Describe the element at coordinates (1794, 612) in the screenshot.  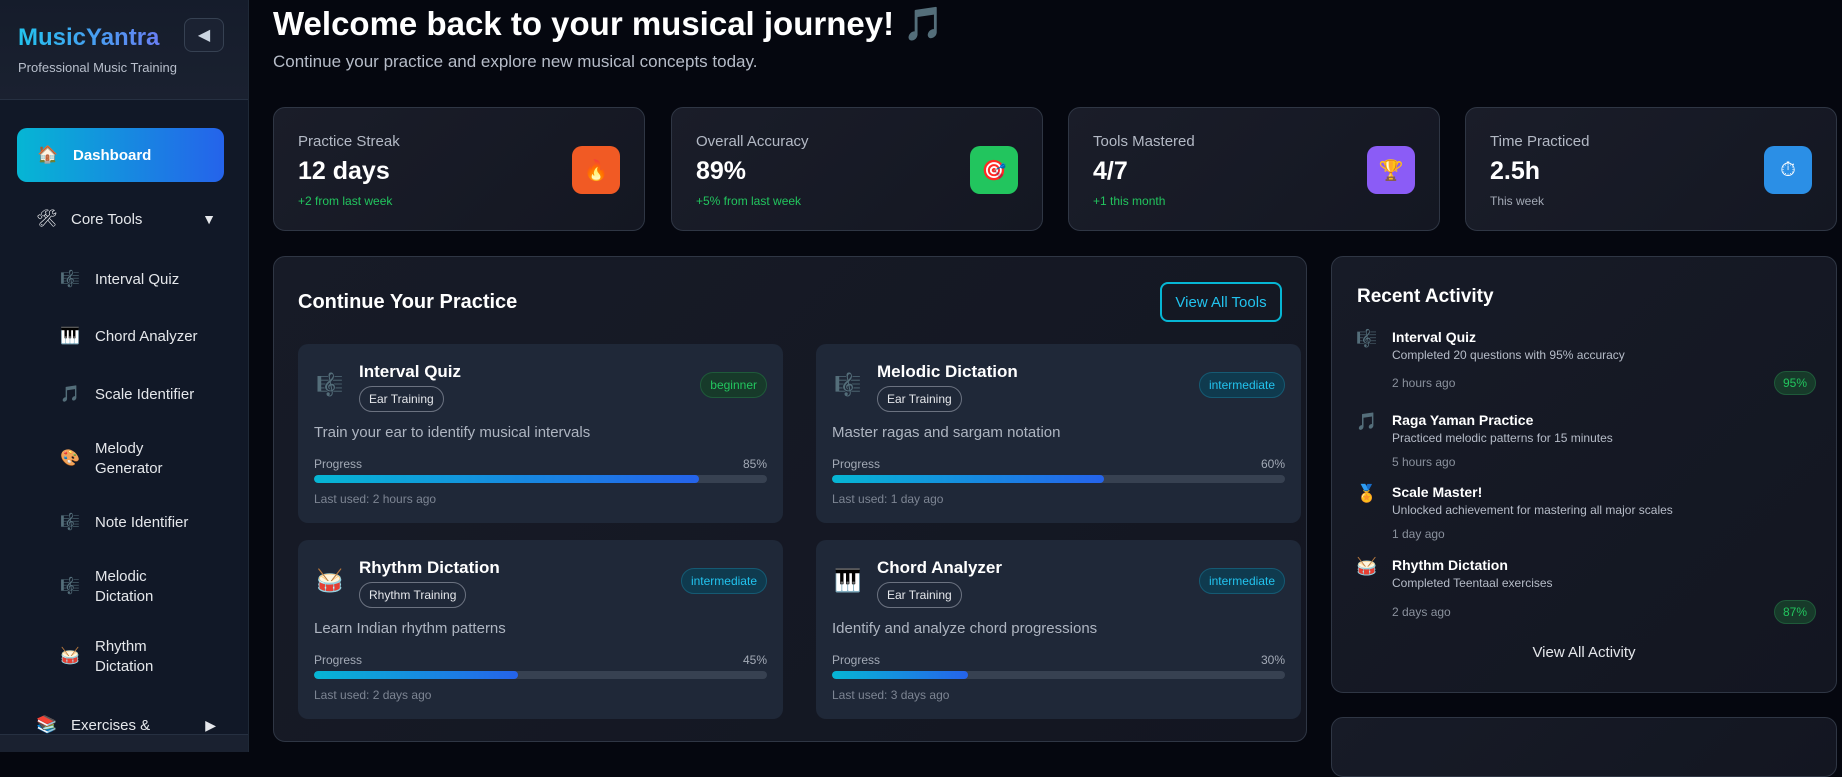
I see `score-badge: 87%` at that location.